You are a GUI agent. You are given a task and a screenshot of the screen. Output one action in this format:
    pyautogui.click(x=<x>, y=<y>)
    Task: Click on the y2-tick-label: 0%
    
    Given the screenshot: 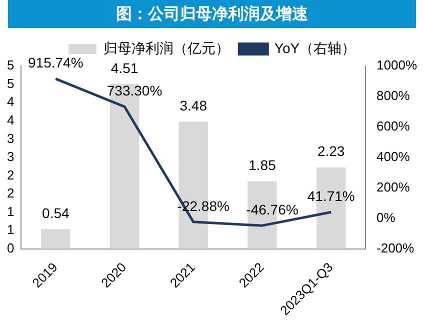 What is the action you would take?
    pyautogui.click(x=386, y=218)
    